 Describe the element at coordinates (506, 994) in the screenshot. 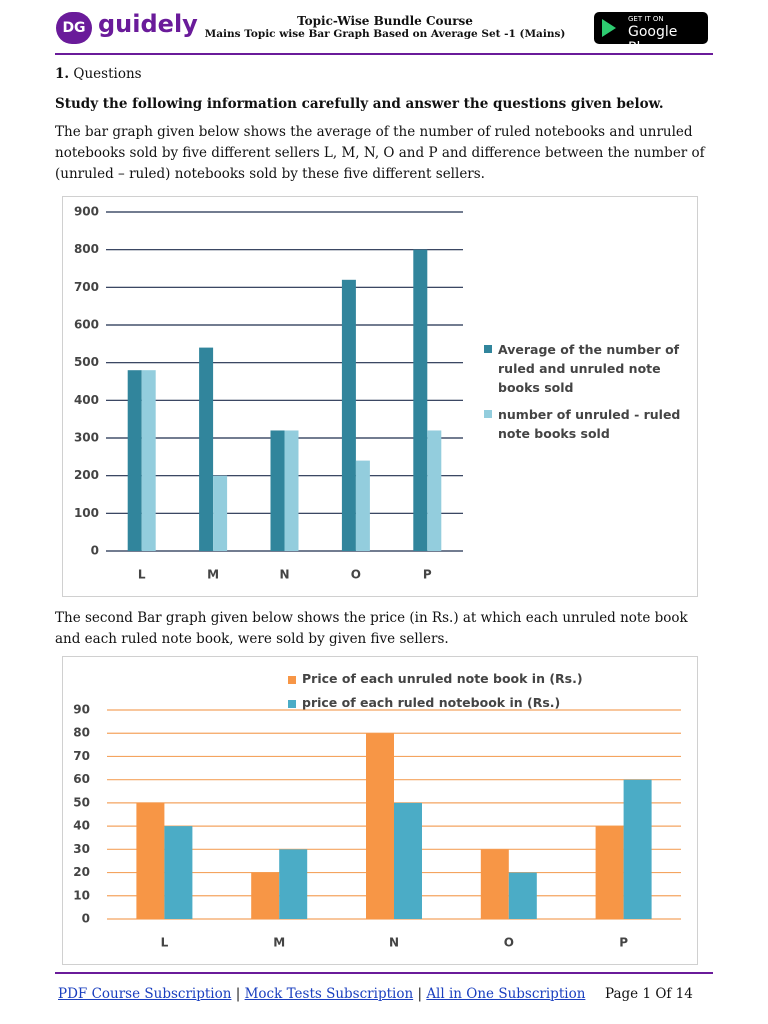

I see `footer-link: All in One Subscription` at that location.